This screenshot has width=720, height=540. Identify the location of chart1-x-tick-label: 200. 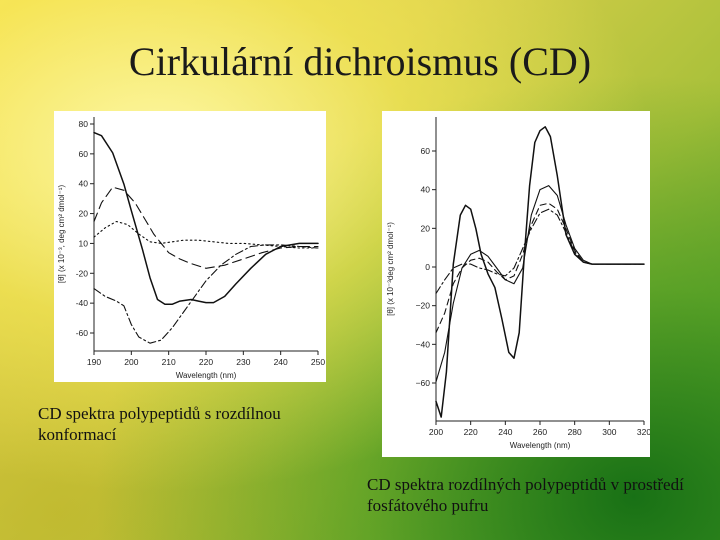
(131, 362).